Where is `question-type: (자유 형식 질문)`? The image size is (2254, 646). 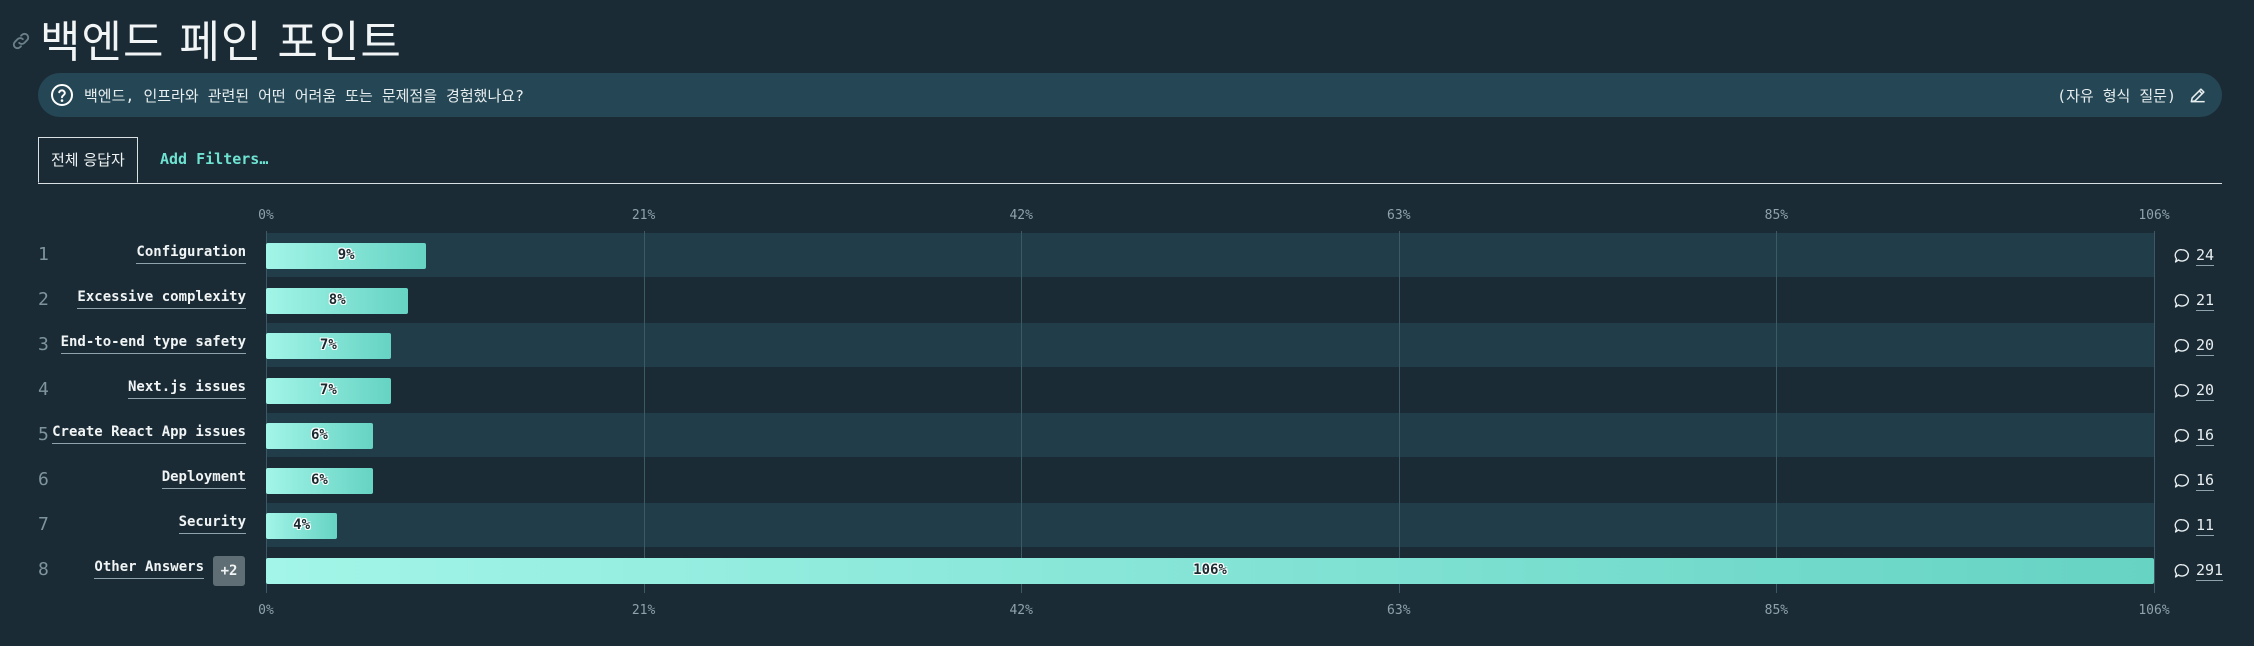
question-type: (자유 형식 질문) is located at coordinates (2116, 96).